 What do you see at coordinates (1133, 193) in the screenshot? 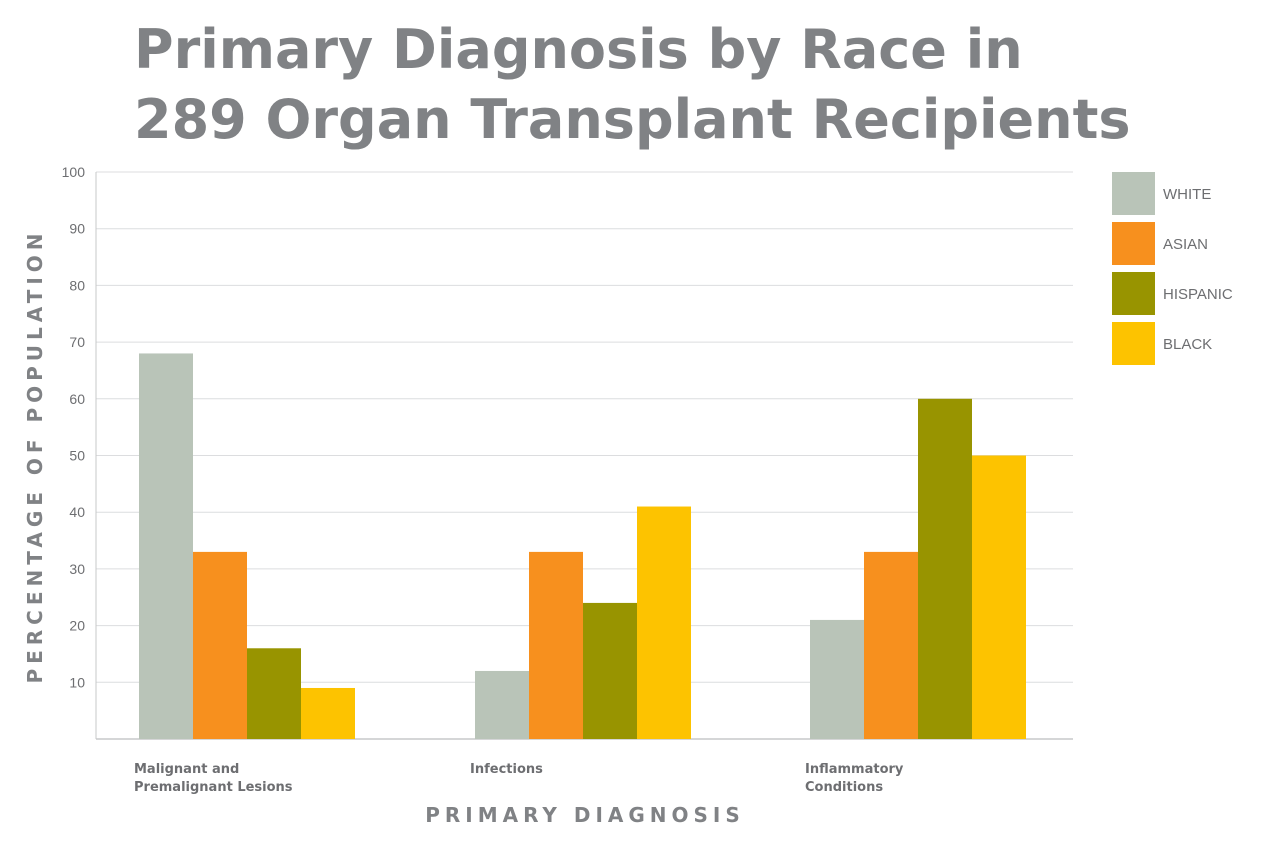
I see `legend-swatch-white` at bounding box center [1133, 193].